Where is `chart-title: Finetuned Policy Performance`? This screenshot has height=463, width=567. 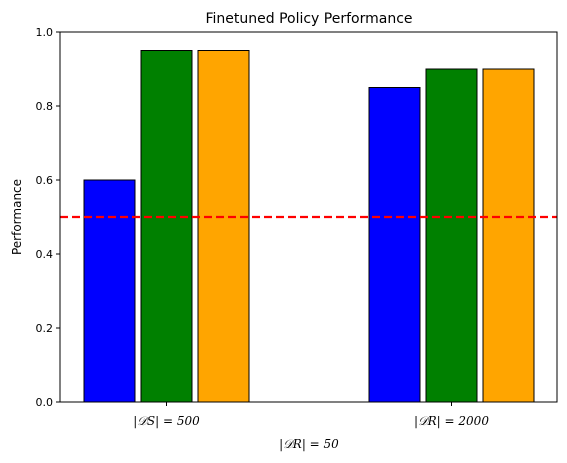 chart-title: Finetuned Policy Performance is located at coordinates (308, 19).